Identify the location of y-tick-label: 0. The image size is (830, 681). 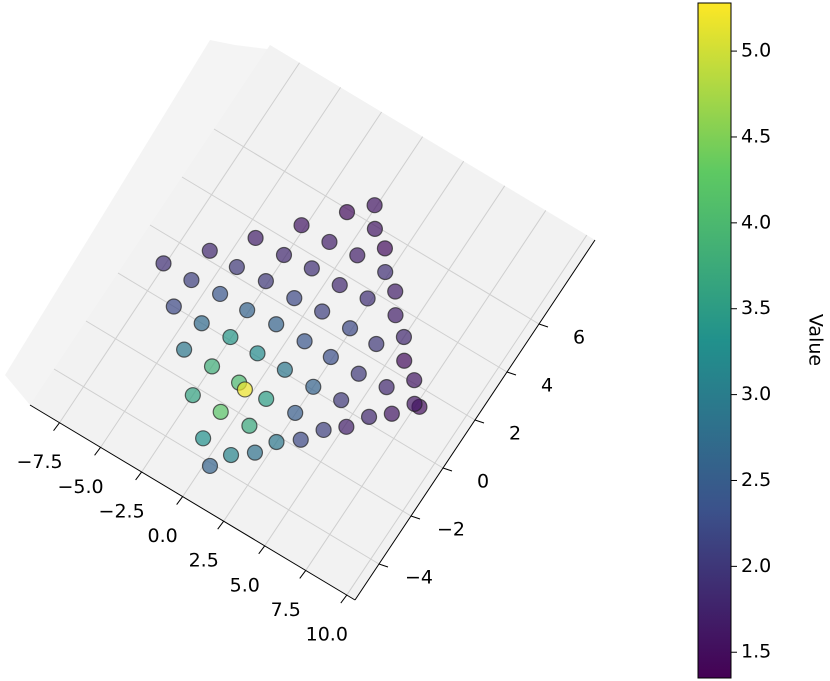
(483, 482).